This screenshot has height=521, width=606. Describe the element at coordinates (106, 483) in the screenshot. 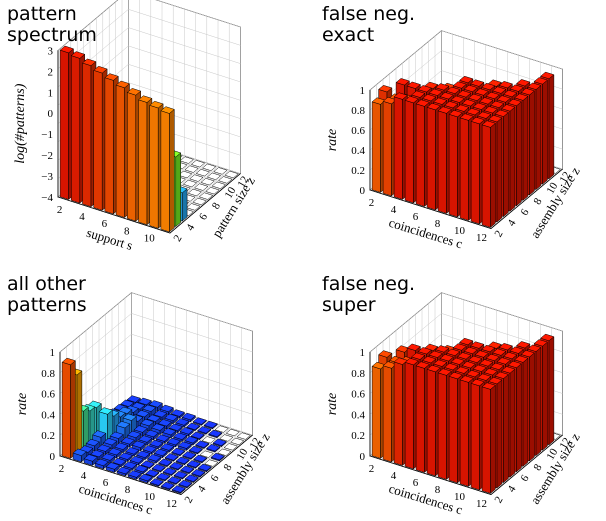

I see `x-tick-label: 6` at that location.